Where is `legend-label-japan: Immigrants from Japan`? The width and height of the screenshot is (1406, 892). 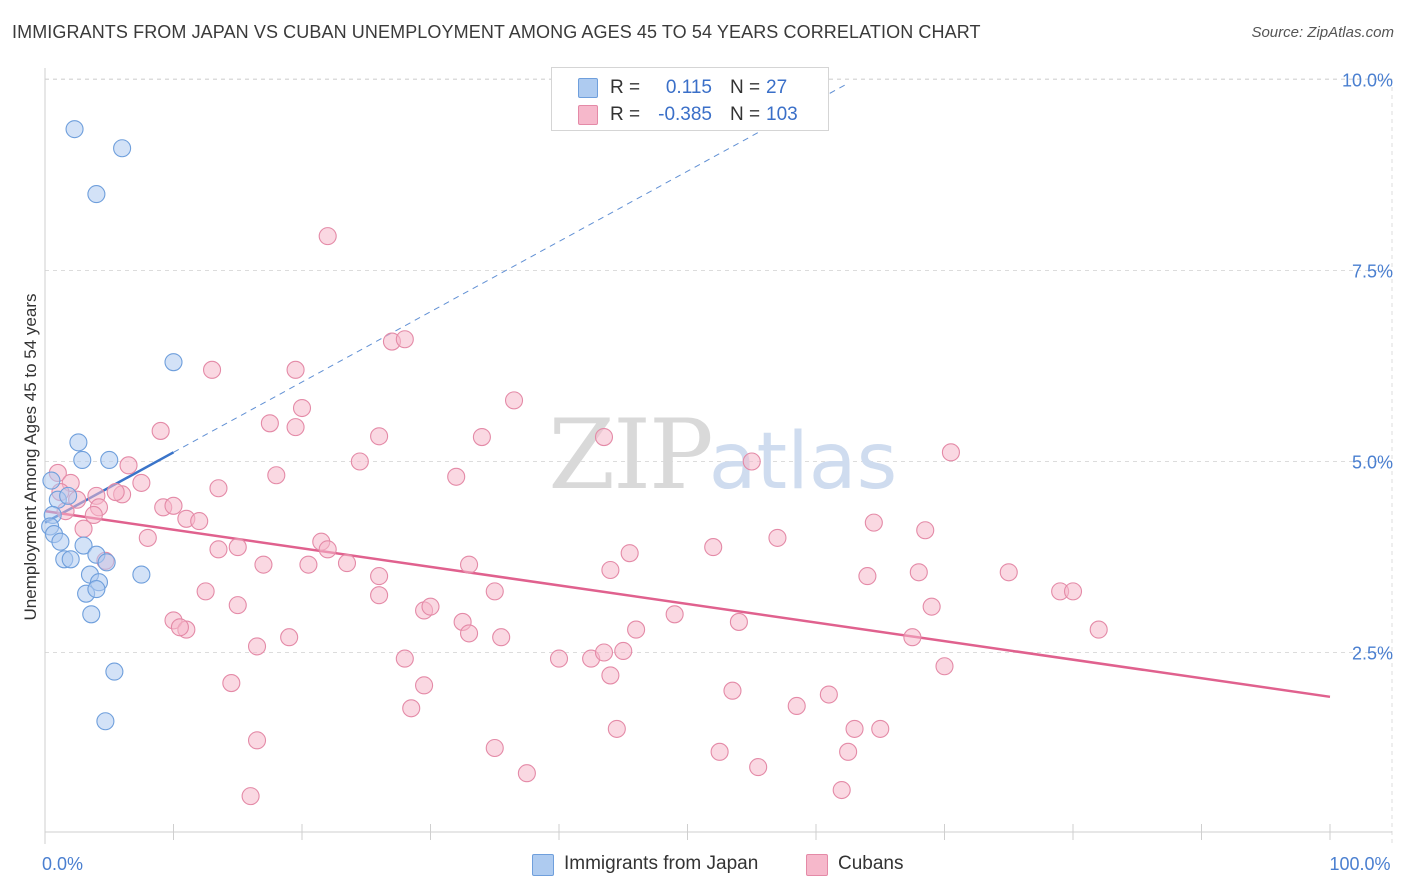 legend-label-japan: Immigrants from Japan is located at coordinates (661, 863).